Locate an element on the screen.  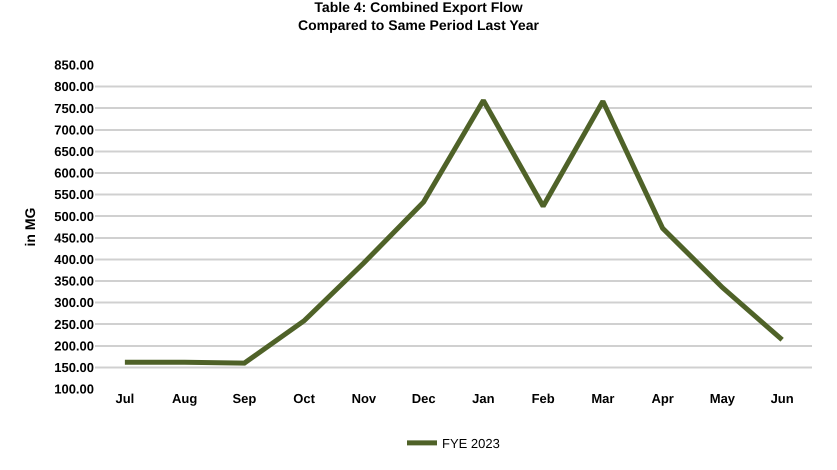
y-tick-label: 300.00 is located at coordinates (74, 302).